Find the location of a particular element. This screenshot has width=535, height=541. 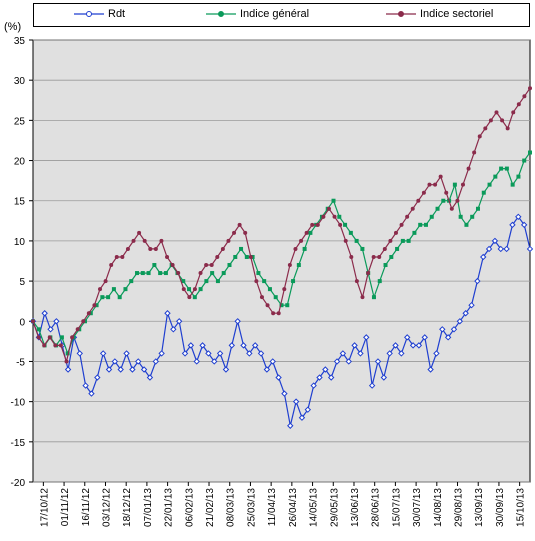

legend-label-indice-sectoriel: Indice sectoriel is located at coordinates (457, 14).